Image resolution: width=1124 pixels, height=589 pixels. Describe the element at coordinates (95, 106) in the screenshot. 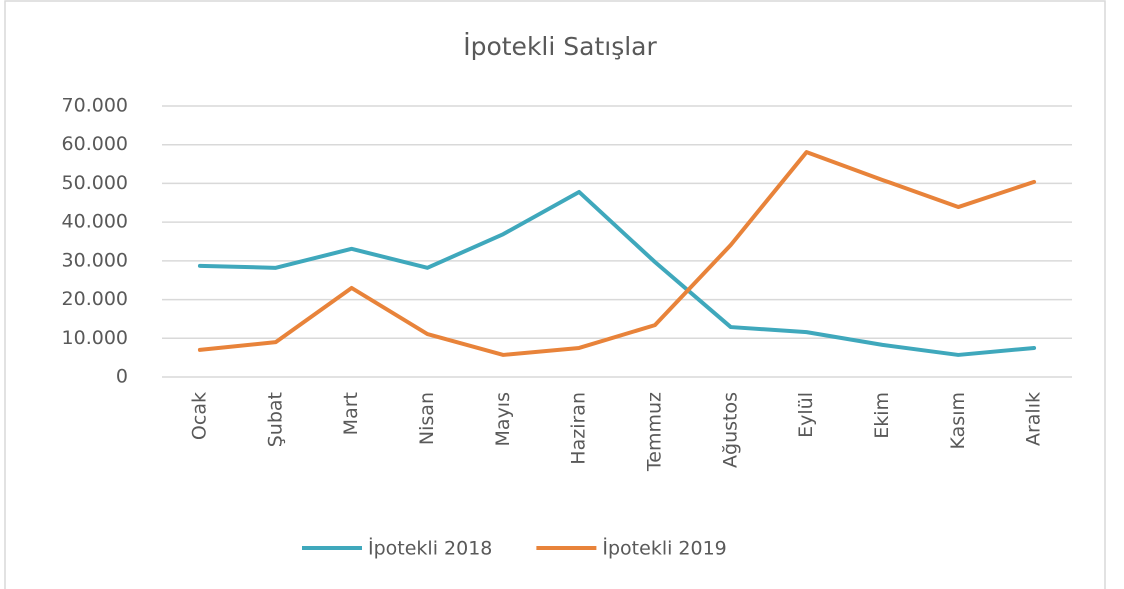

I see `y-tick-label: 70.000` at that location.